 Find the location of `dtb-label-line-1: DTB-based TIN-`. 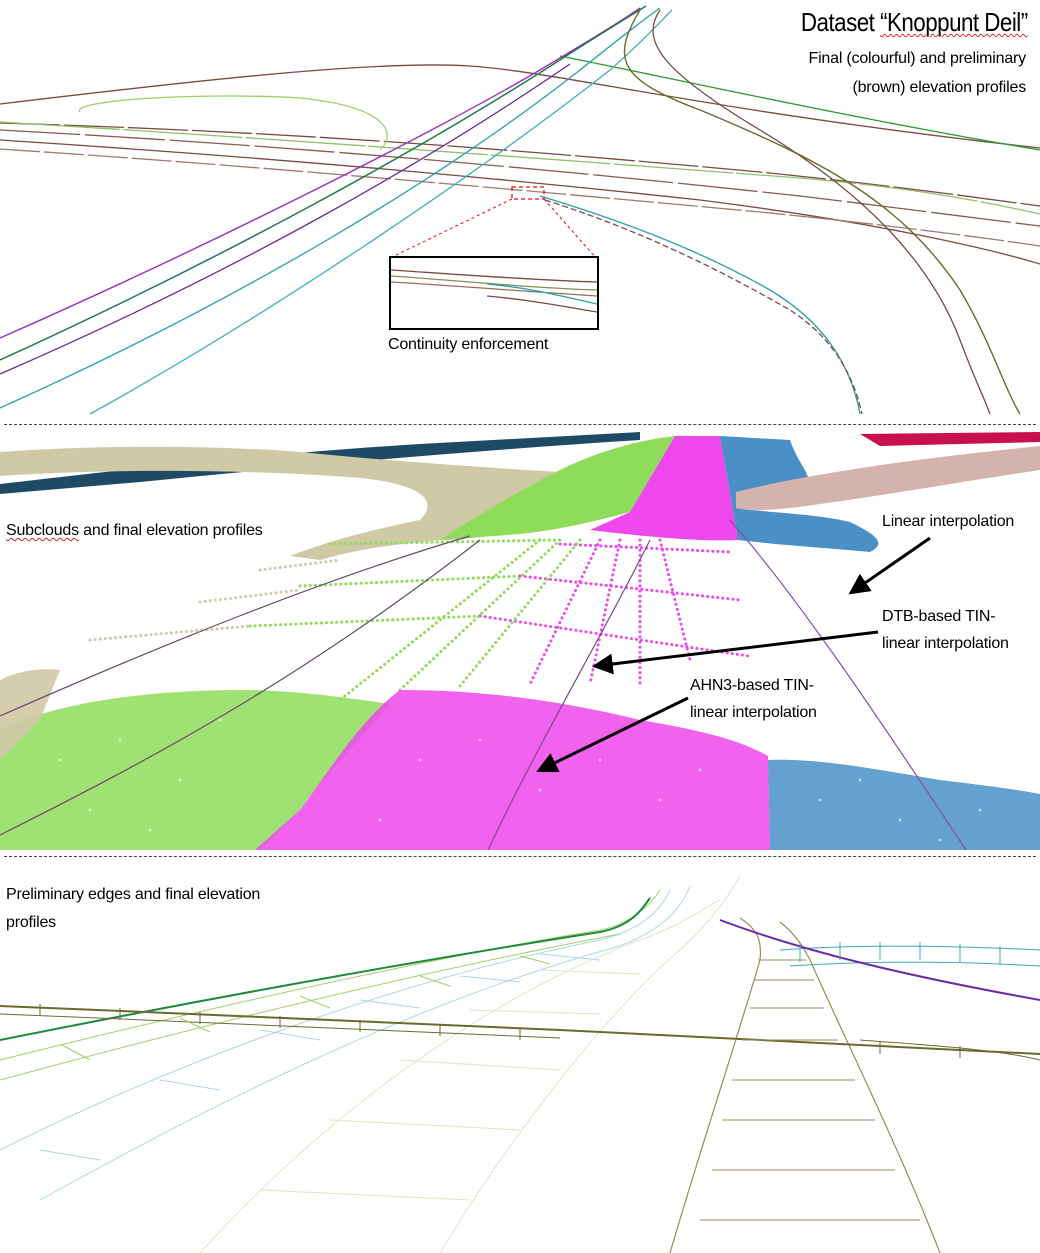

dtb-label-line-1: DTB-based TIN- is located at coordinates (939, 616).